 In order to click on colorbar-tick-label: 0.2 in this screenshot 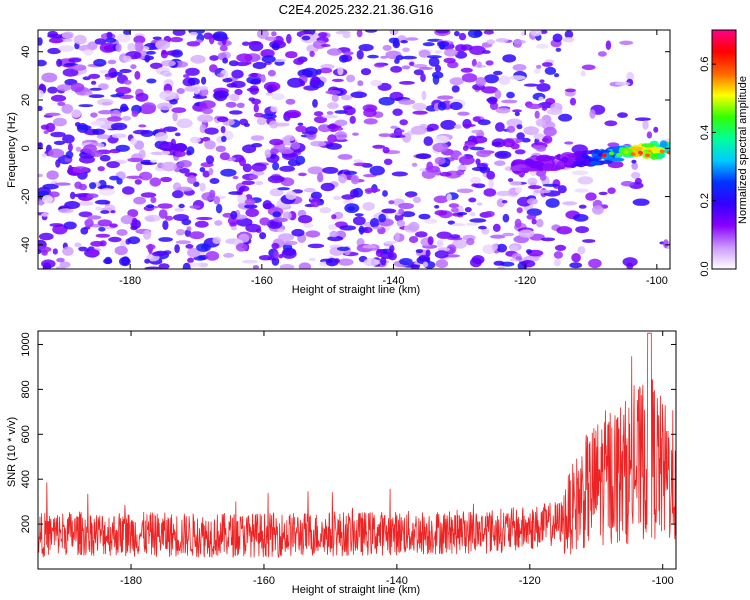, I will do `click(705, 200)`.